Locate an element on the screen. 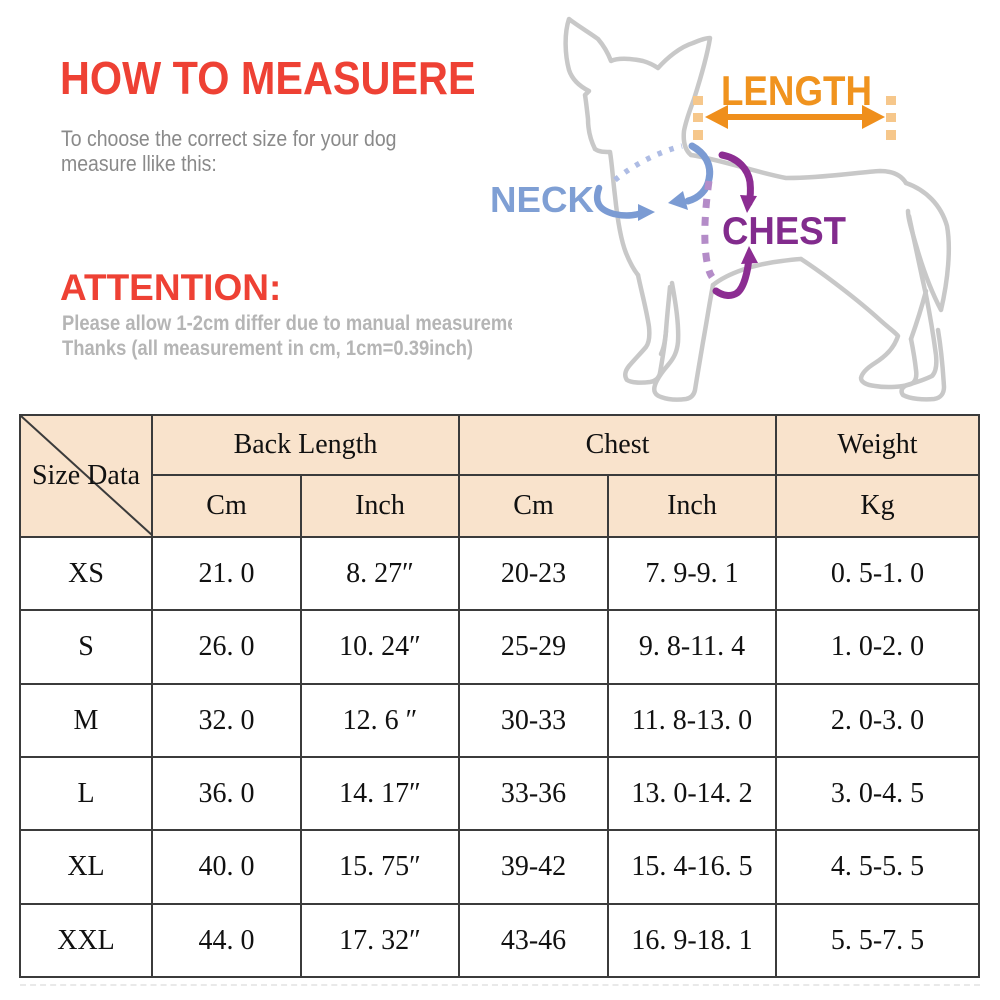  svg-text: NECK is located at coordinates (542, 199).